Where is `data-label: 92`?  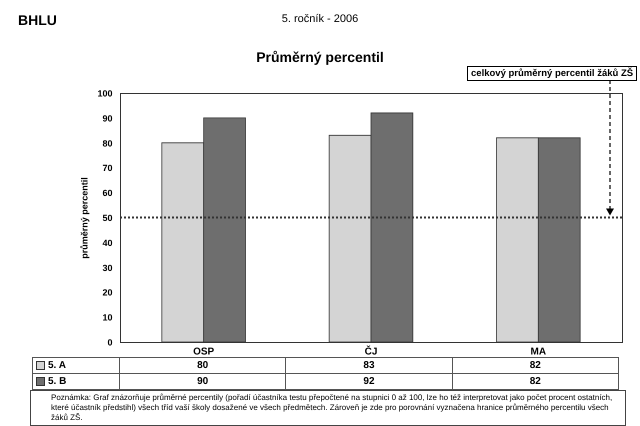 data-label: 92 is located at coordinates (369, 382).